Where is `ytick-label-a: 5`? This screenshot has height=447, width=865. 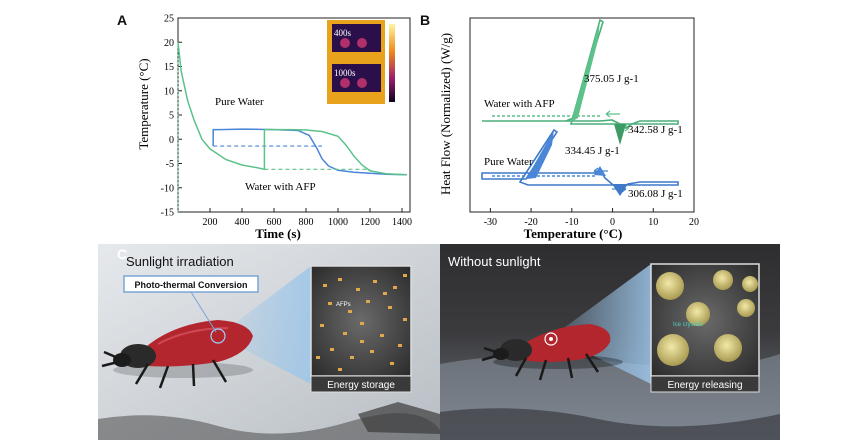
ytick-label-a: 5 is located at coordinates (171, 116).